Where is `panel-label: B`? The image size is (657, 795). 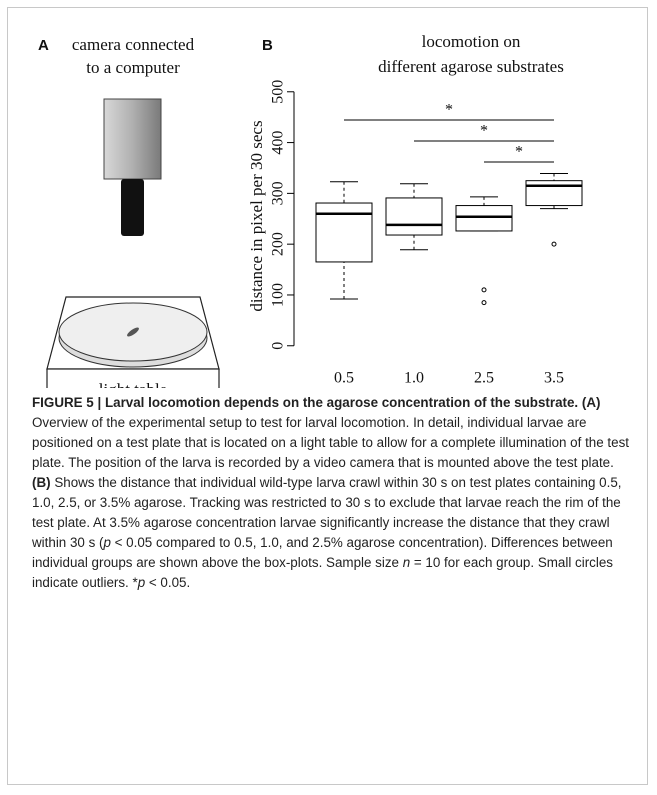
panel-label: B is located at coordinates (267, 45).